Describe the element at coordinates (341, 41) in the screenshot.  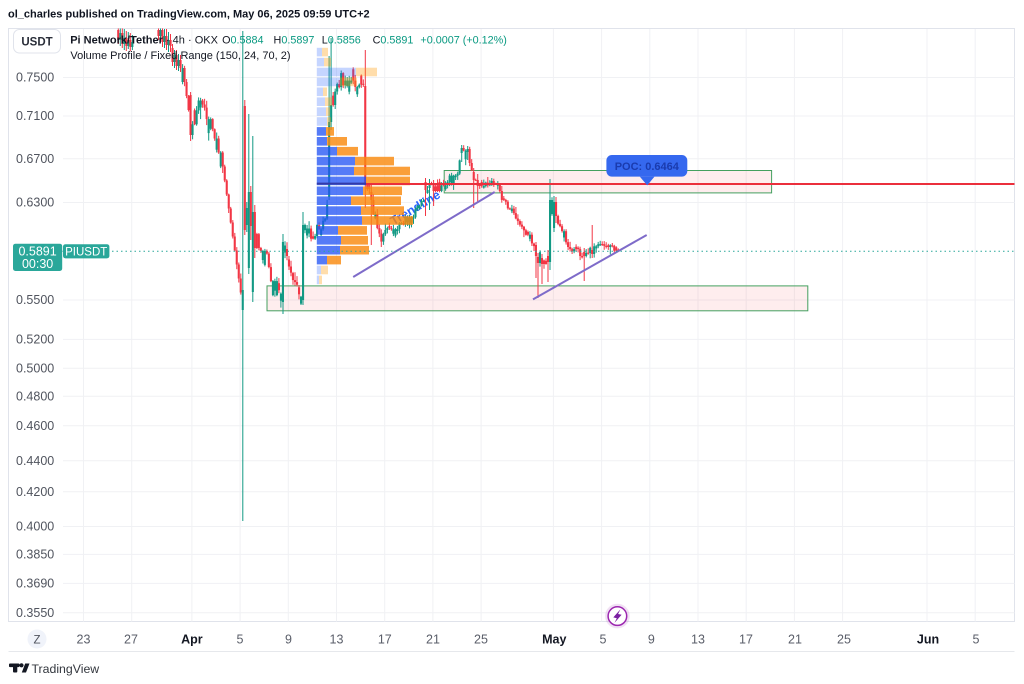
I see `svg-text: L0.5856` at that location.